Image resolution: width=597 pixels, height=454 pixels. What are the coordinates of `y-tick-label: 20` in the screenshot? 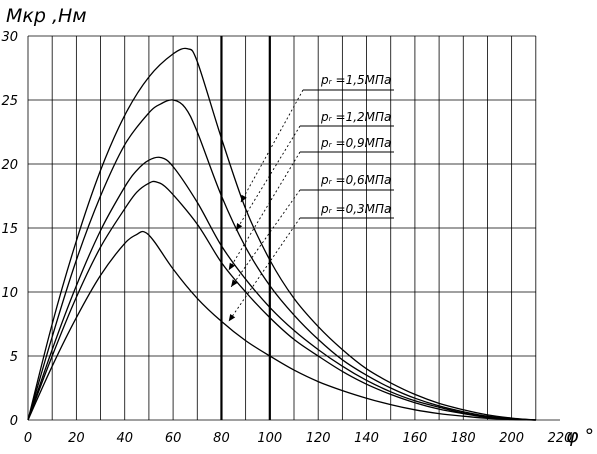 It's located at (9, 165).